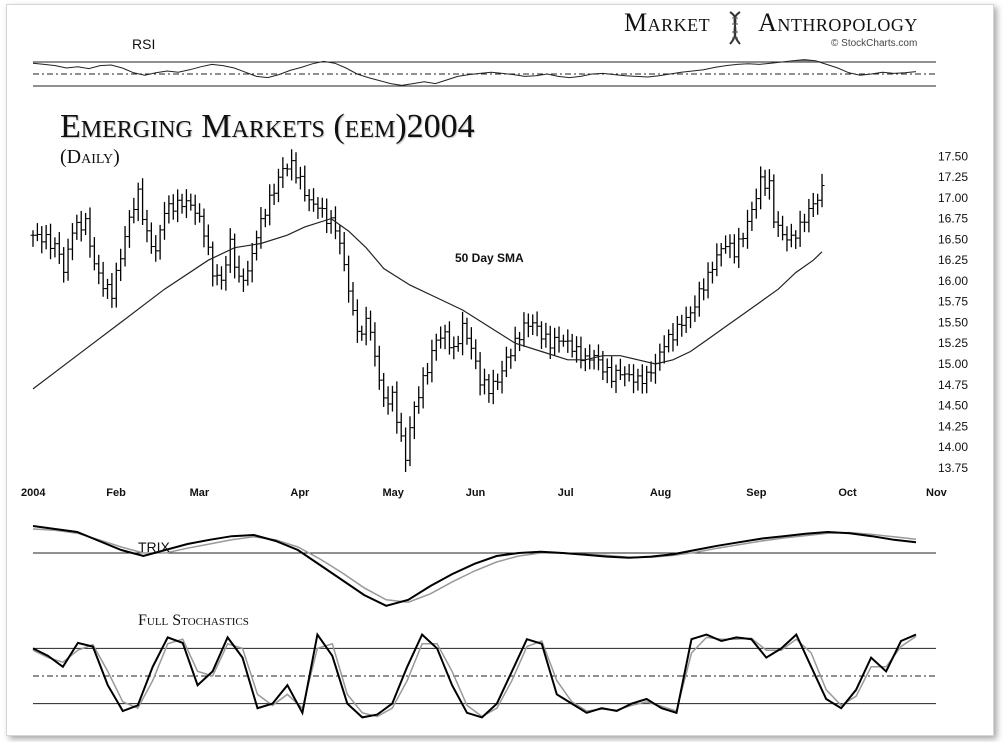 The width and height of the screenshot is (1004, 742). Describe the element at coordinates (953, 447) in the screenshot. I see `y-tick-label: 14.00` at that location.